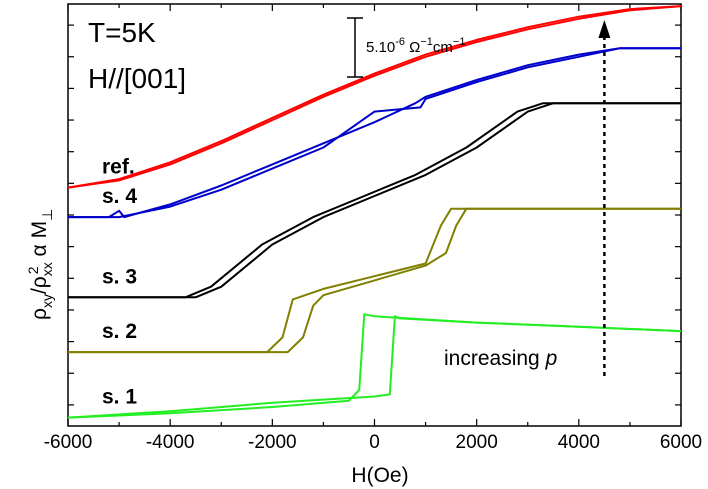  What do you see at coordinates (137, 78) in the screenshot?
I see `condition-label-field-direction: H//[001]` at bounding box center [137, 78].